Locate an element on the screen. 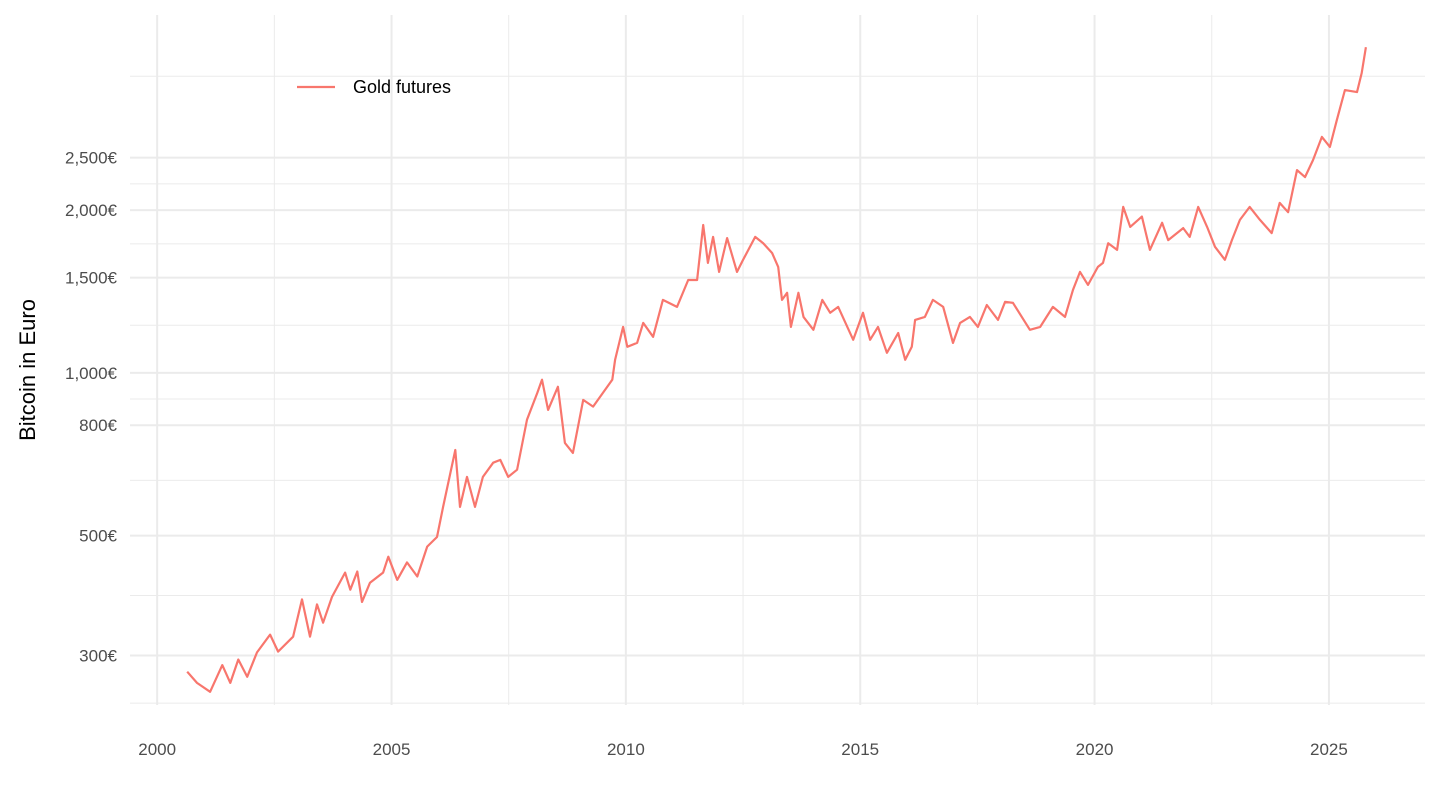  y-tick-label: 2,000€ is located at coordinates (91, 210).